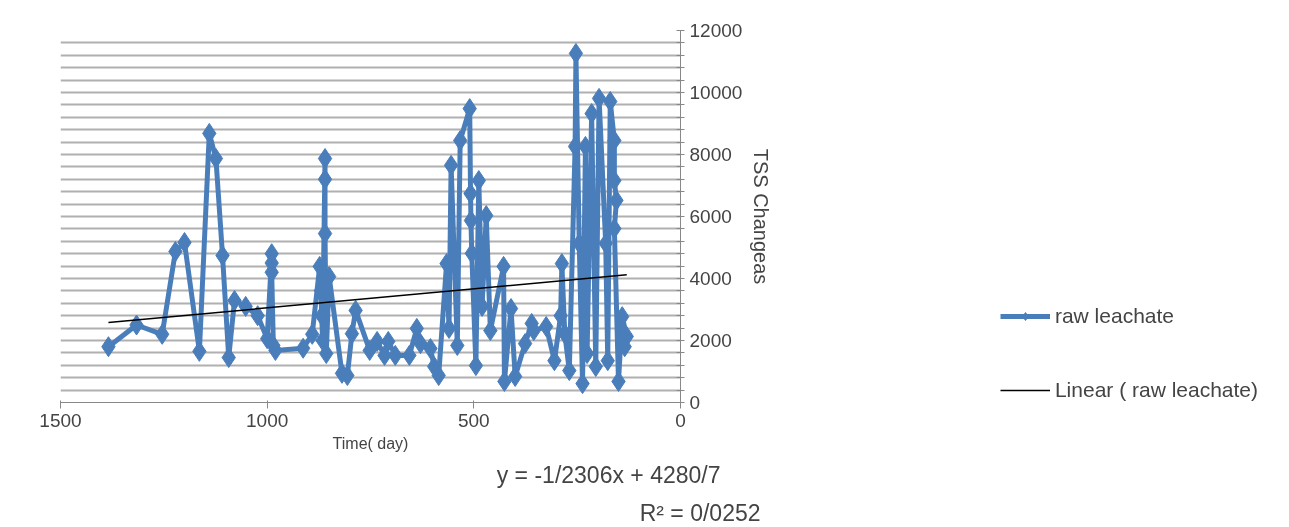 The image size is (1289, 527). What do you see at coordinates (608, 474) in the screenshot?
I see `text: y = -1/2306x + 4280/7` at bounding box center [608, 474].